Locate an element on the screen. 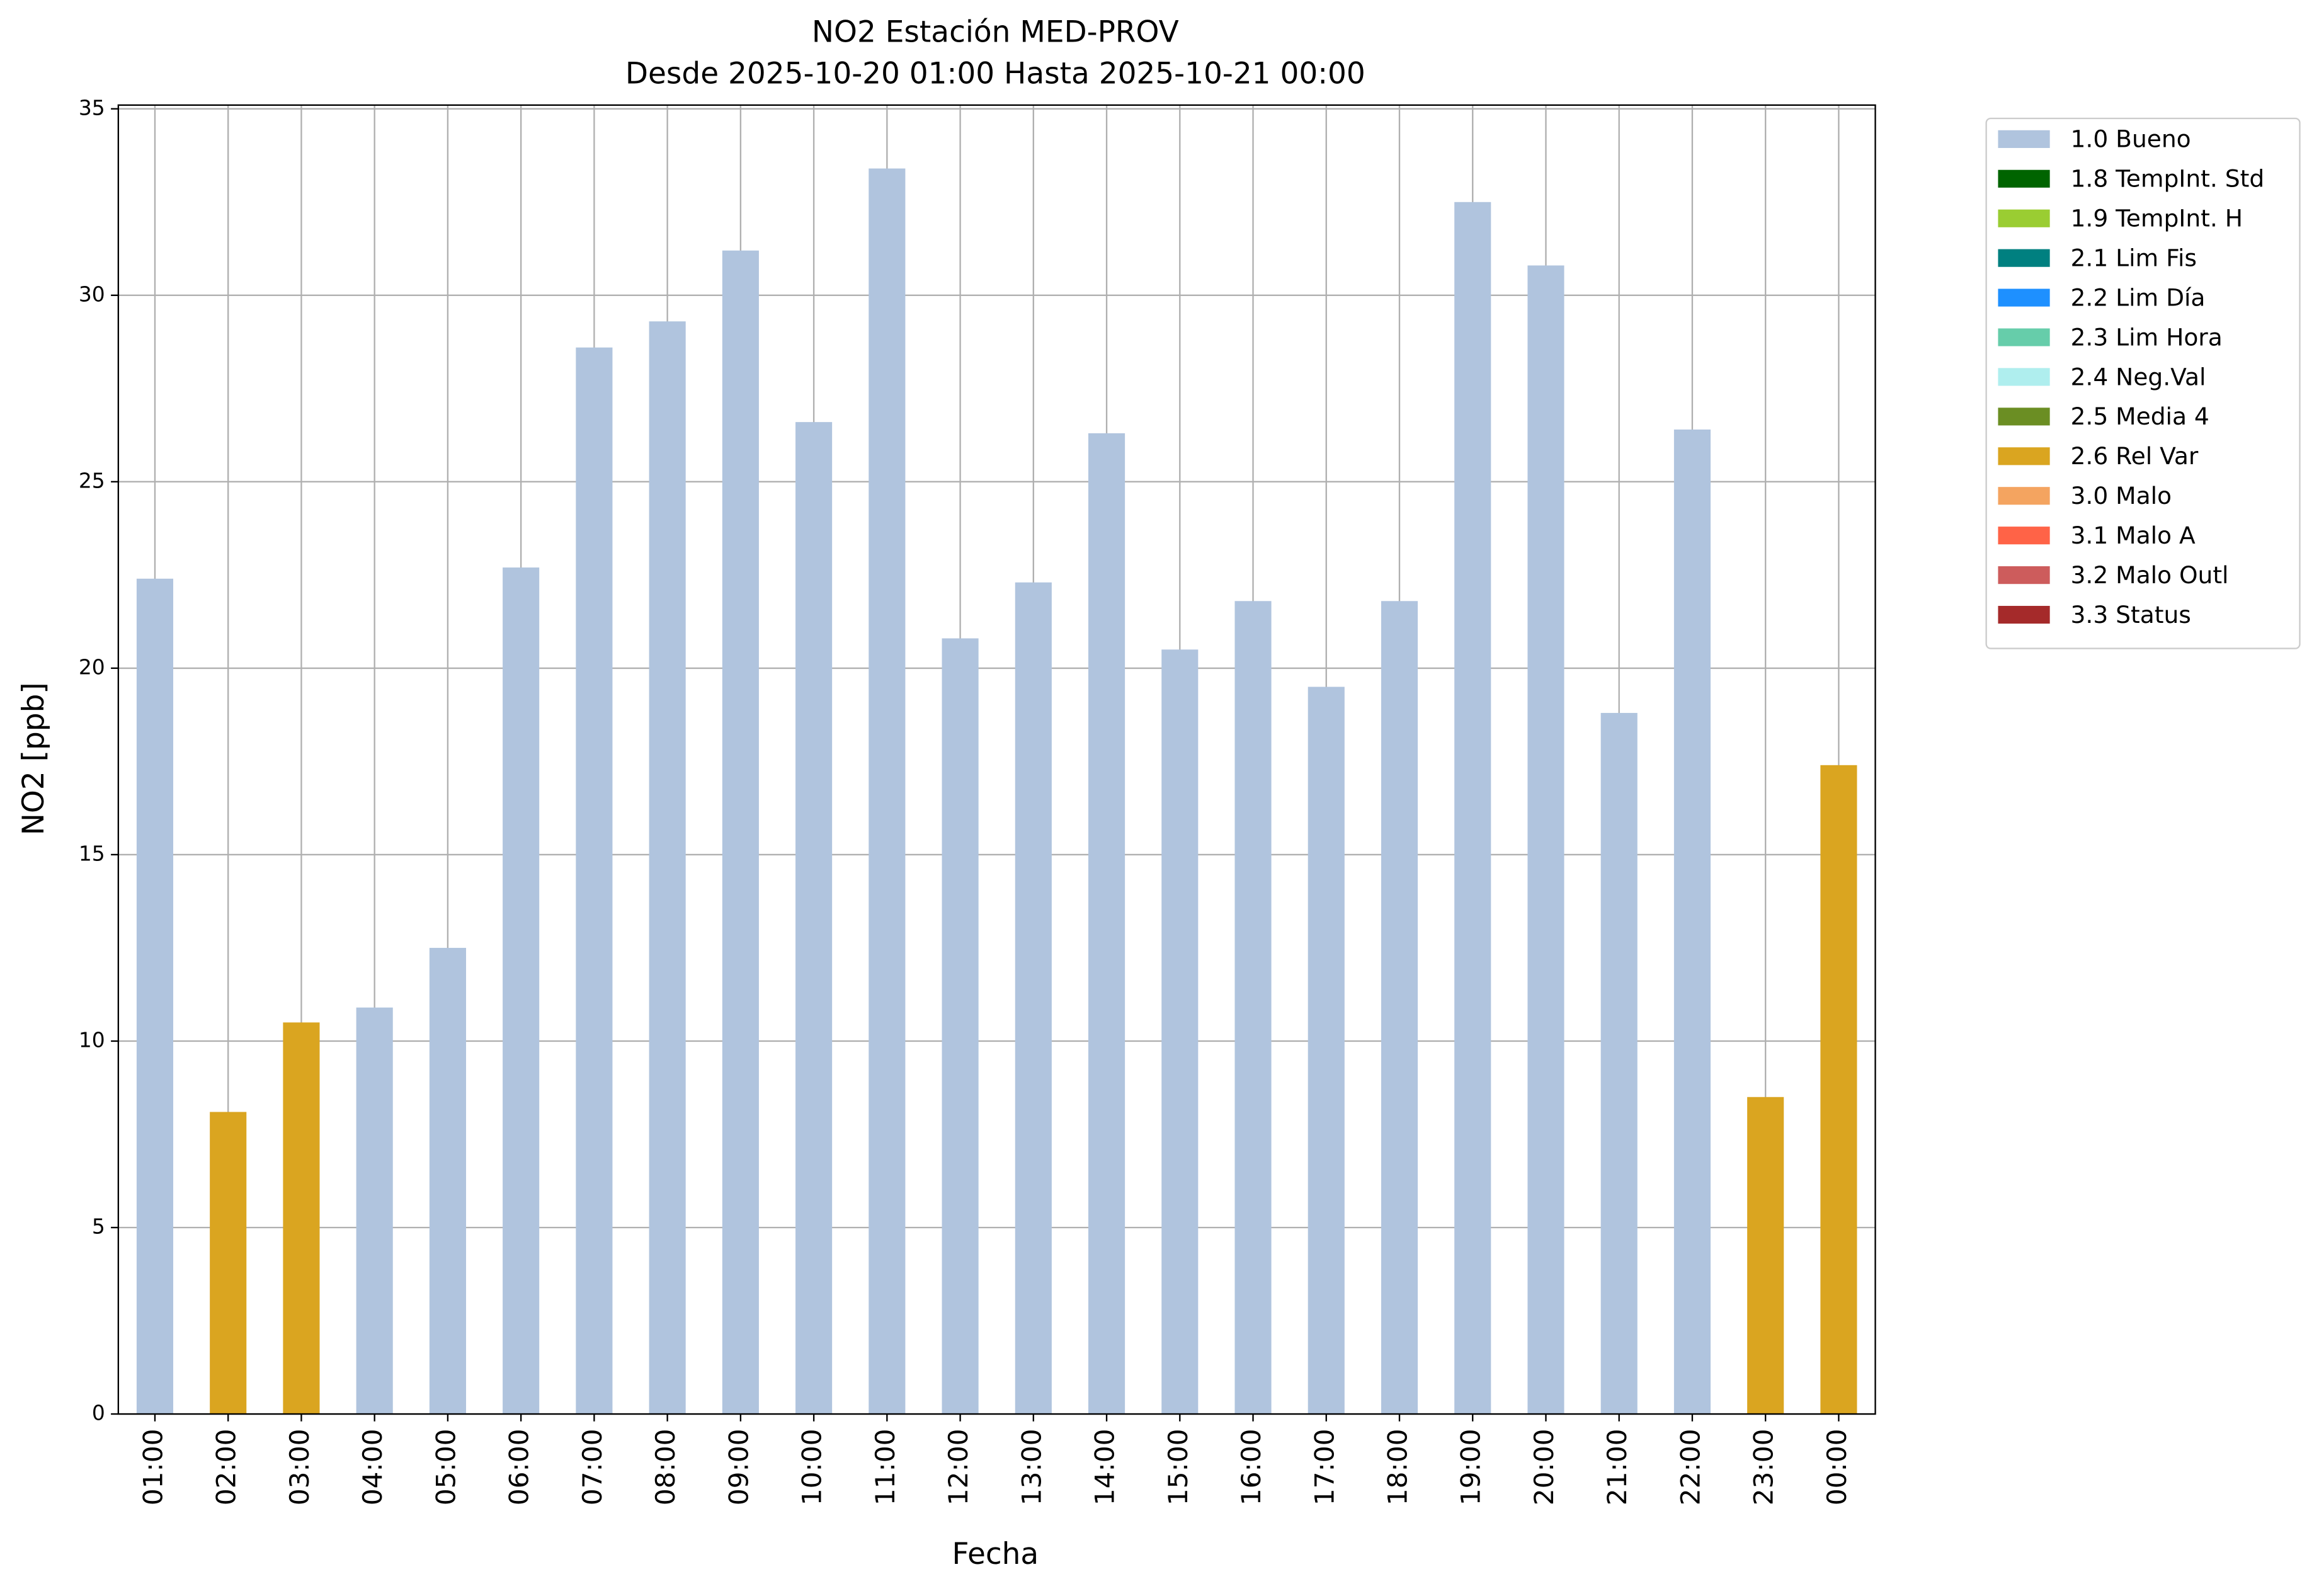 Image resolution: width=2319 pixels, height=1596 pixels. legend-label: 2.6 Rel Var is located at coordinates (2135, 456).